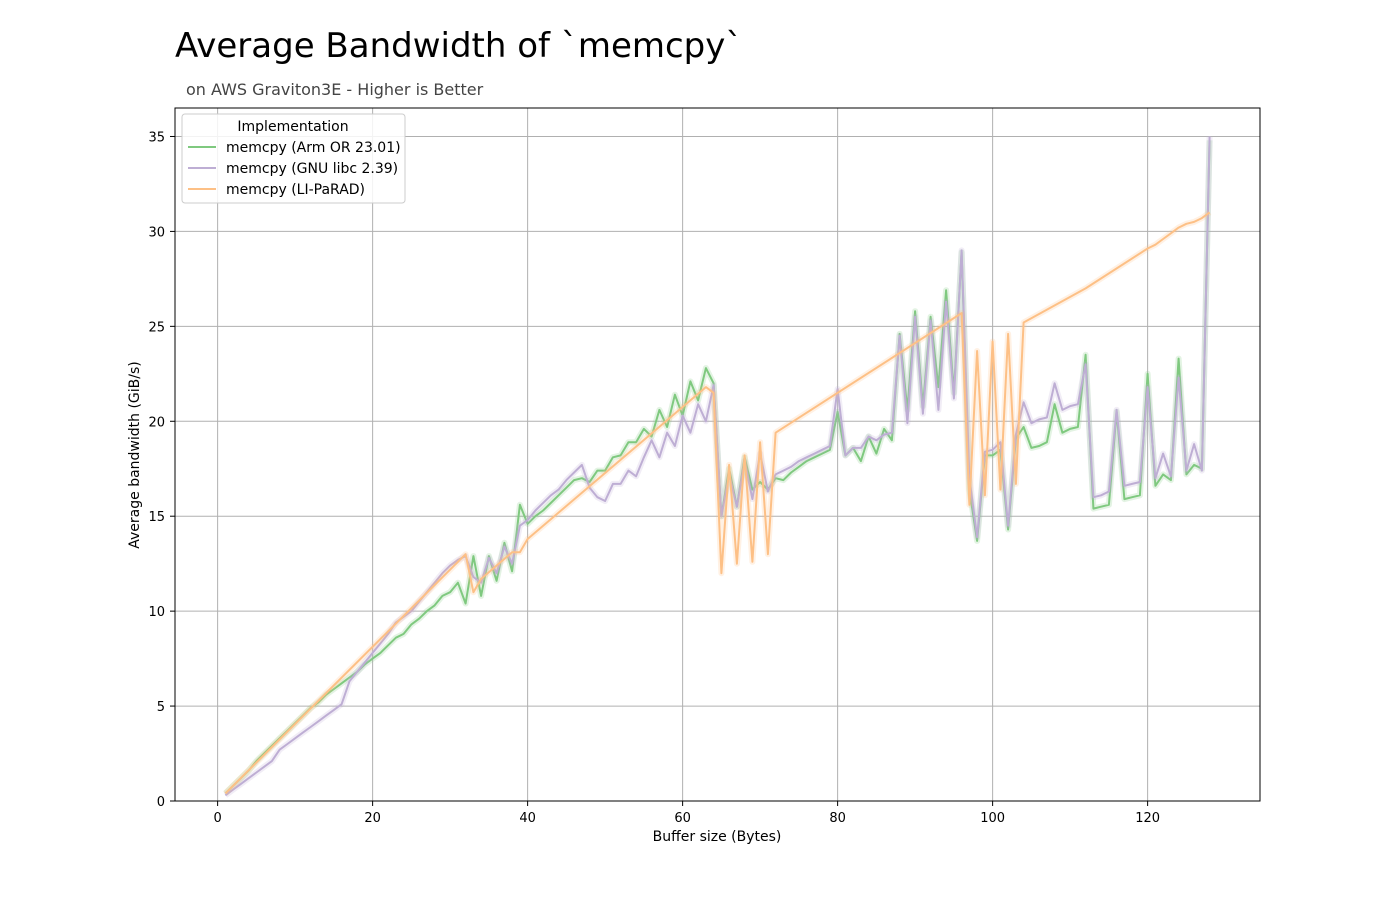 Image resolution: width=1400 pixels, height=900 pixels. Describe the element at coordinates (292, 127) in the screenshot. I see `legend-title: Implementation` at that location.